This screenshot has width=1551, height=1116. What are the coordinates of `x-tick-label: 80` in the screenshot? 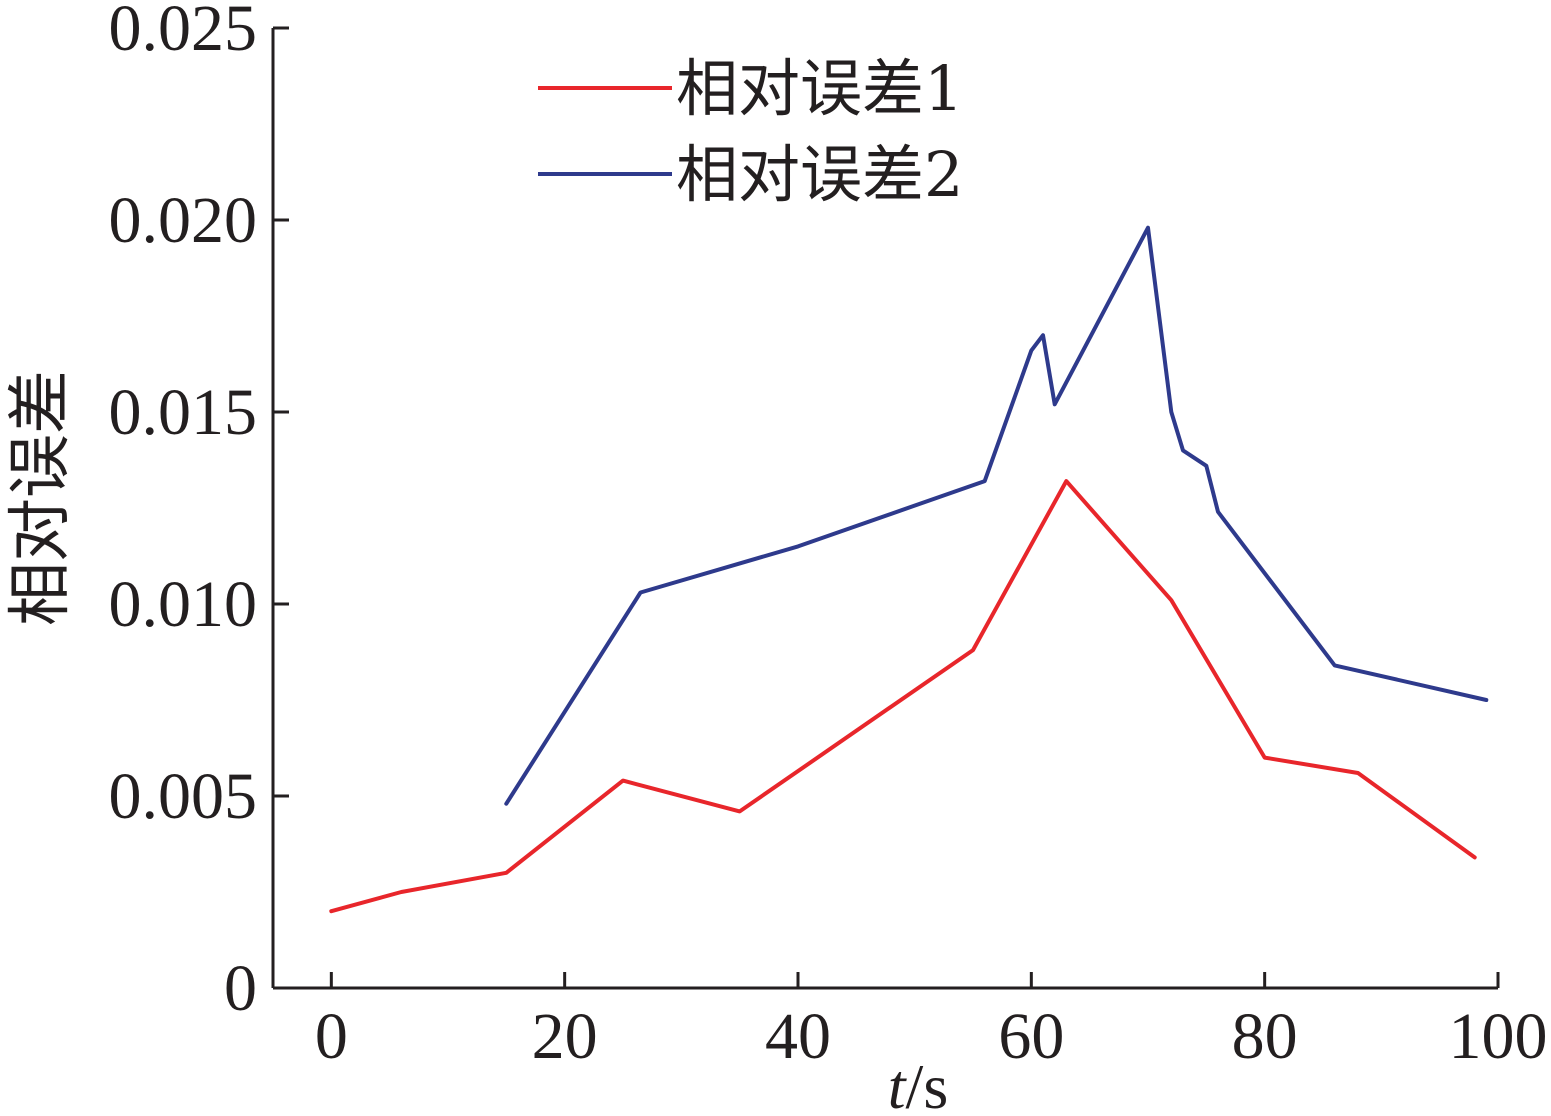 It's located at (1265, 1036).